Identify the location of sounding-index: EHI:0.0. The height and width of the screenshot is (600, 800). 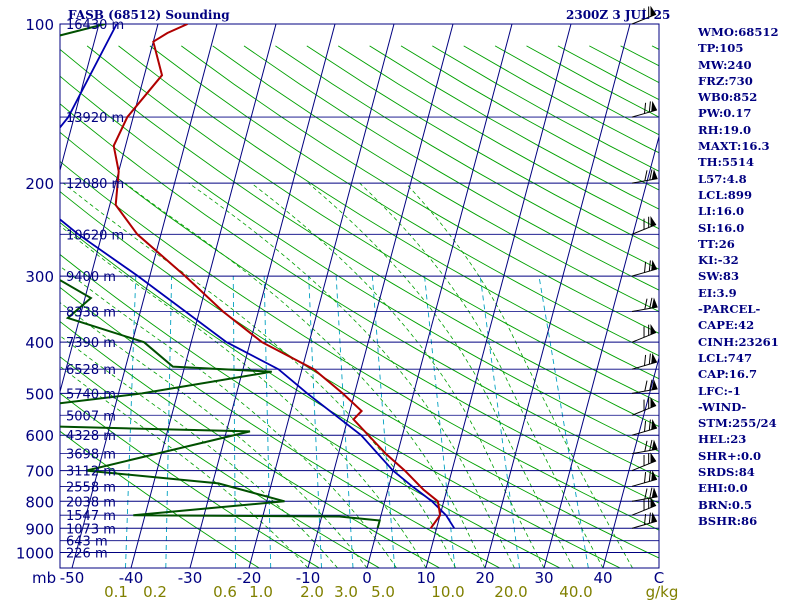
(723, 488).